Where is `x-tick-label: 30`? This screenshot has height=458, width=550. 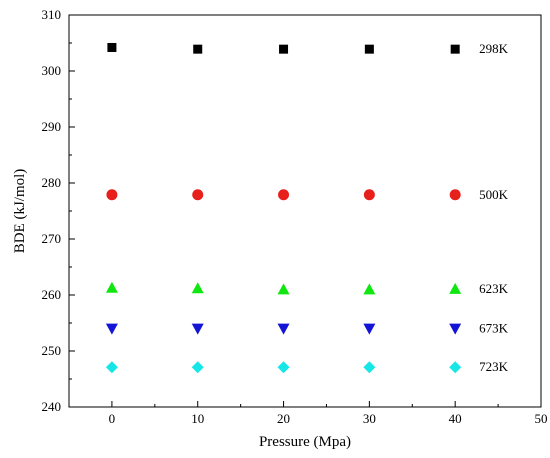
x-tick-label: 30 is located at coordinates (369, 418).